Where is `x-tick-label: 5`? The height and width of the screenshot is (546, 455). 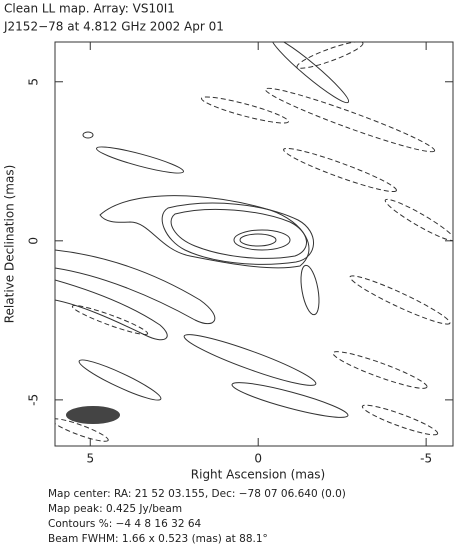
x-tick-label: 5 is located at coordinates (90, 459).